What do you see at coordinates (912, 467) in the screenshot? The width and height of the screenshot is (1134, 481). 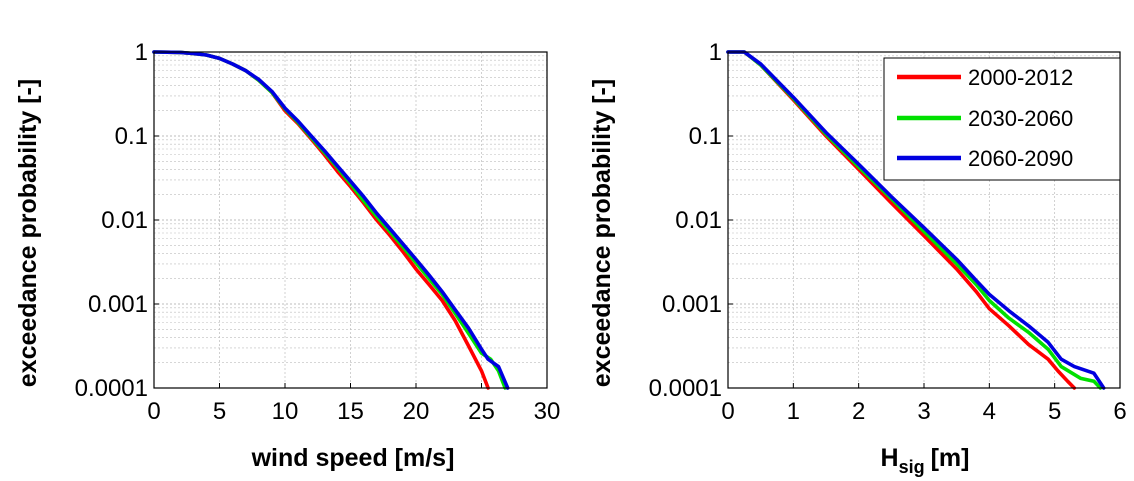 I see `x-axis-label-right-subscript: sig` at bounding box center [912, 467].